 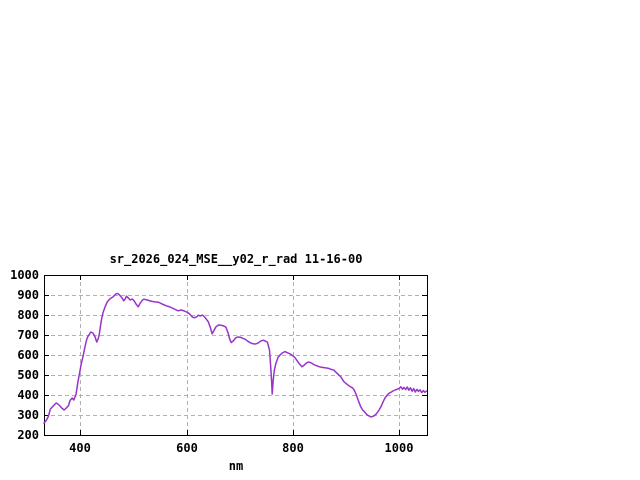 What do you see at coordinates (24, 275) in the screenshot?
I see `y-tick-label: 1000` at bounding box center [24, 275].